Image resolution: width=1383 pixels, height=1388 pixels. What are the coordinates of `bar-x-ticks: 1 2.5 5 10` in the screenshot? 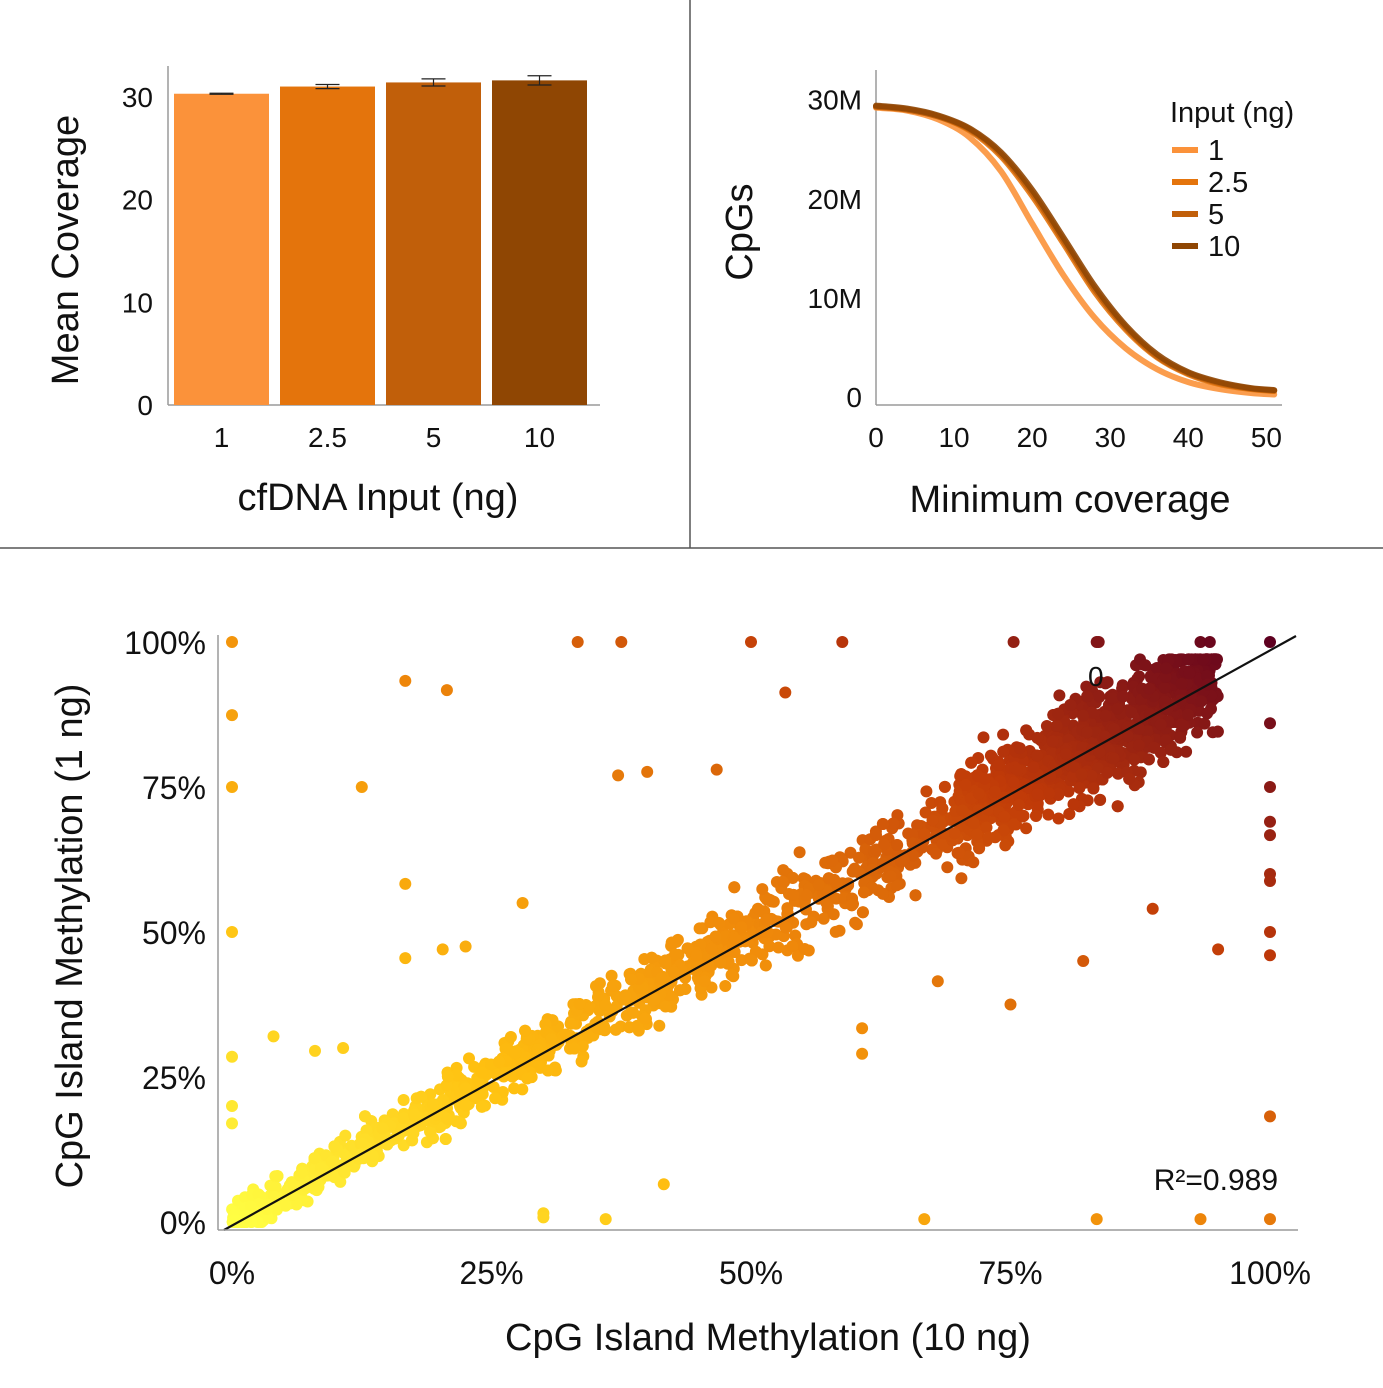 It's located at (384, 437).